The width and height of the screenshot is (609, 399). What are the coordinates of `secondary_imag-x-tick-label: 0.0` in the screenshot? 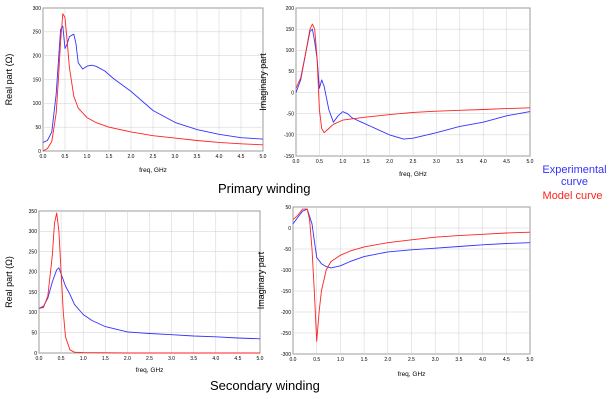 It's located at (293, 360).